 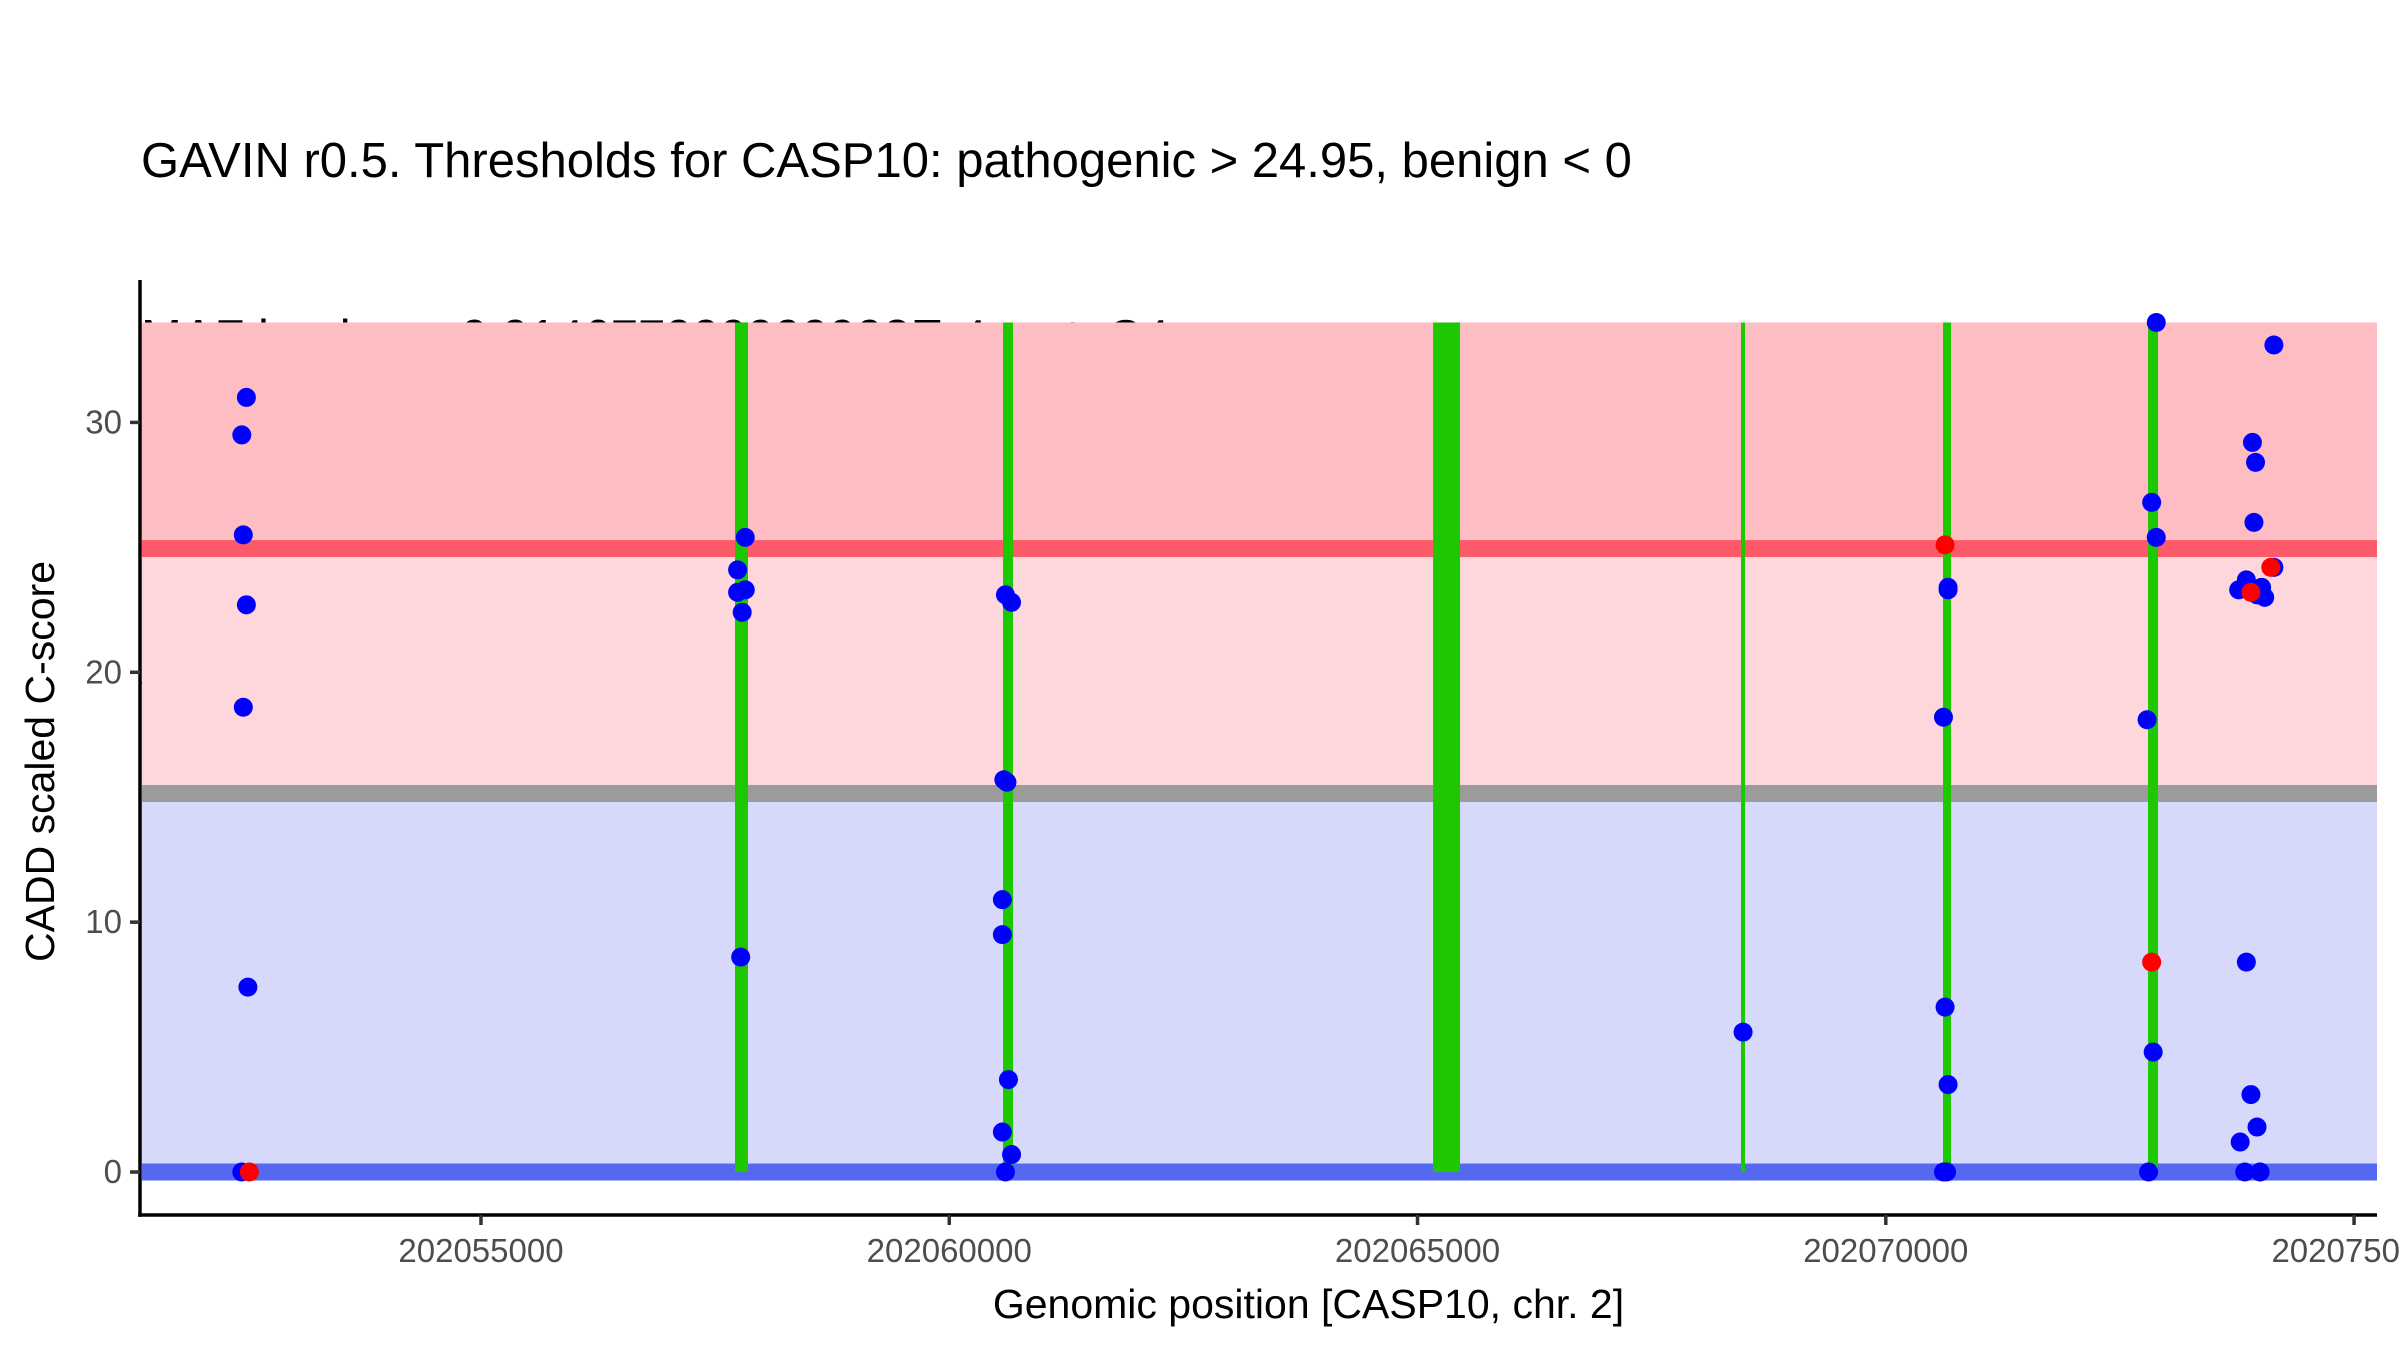 What do you see at coordinates (103, 421) in the screenshot?
I see `y-tick-label: 30` at bounding box center [103, 421].